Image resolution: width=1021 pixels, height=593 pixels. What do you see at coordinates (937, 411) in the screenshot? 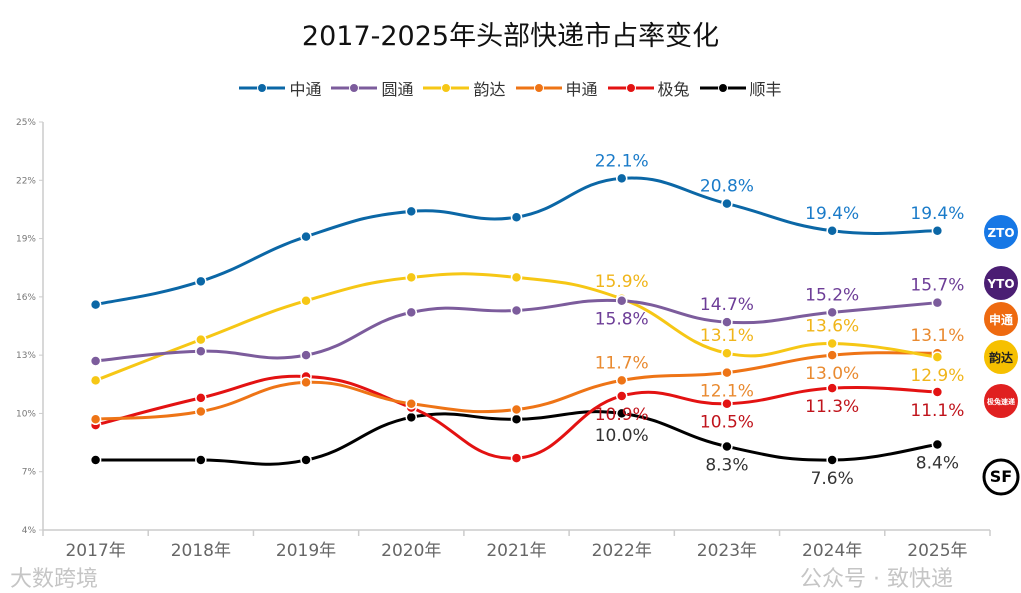
I see `data-label: 11.1%` at bounding box center [937, 411].